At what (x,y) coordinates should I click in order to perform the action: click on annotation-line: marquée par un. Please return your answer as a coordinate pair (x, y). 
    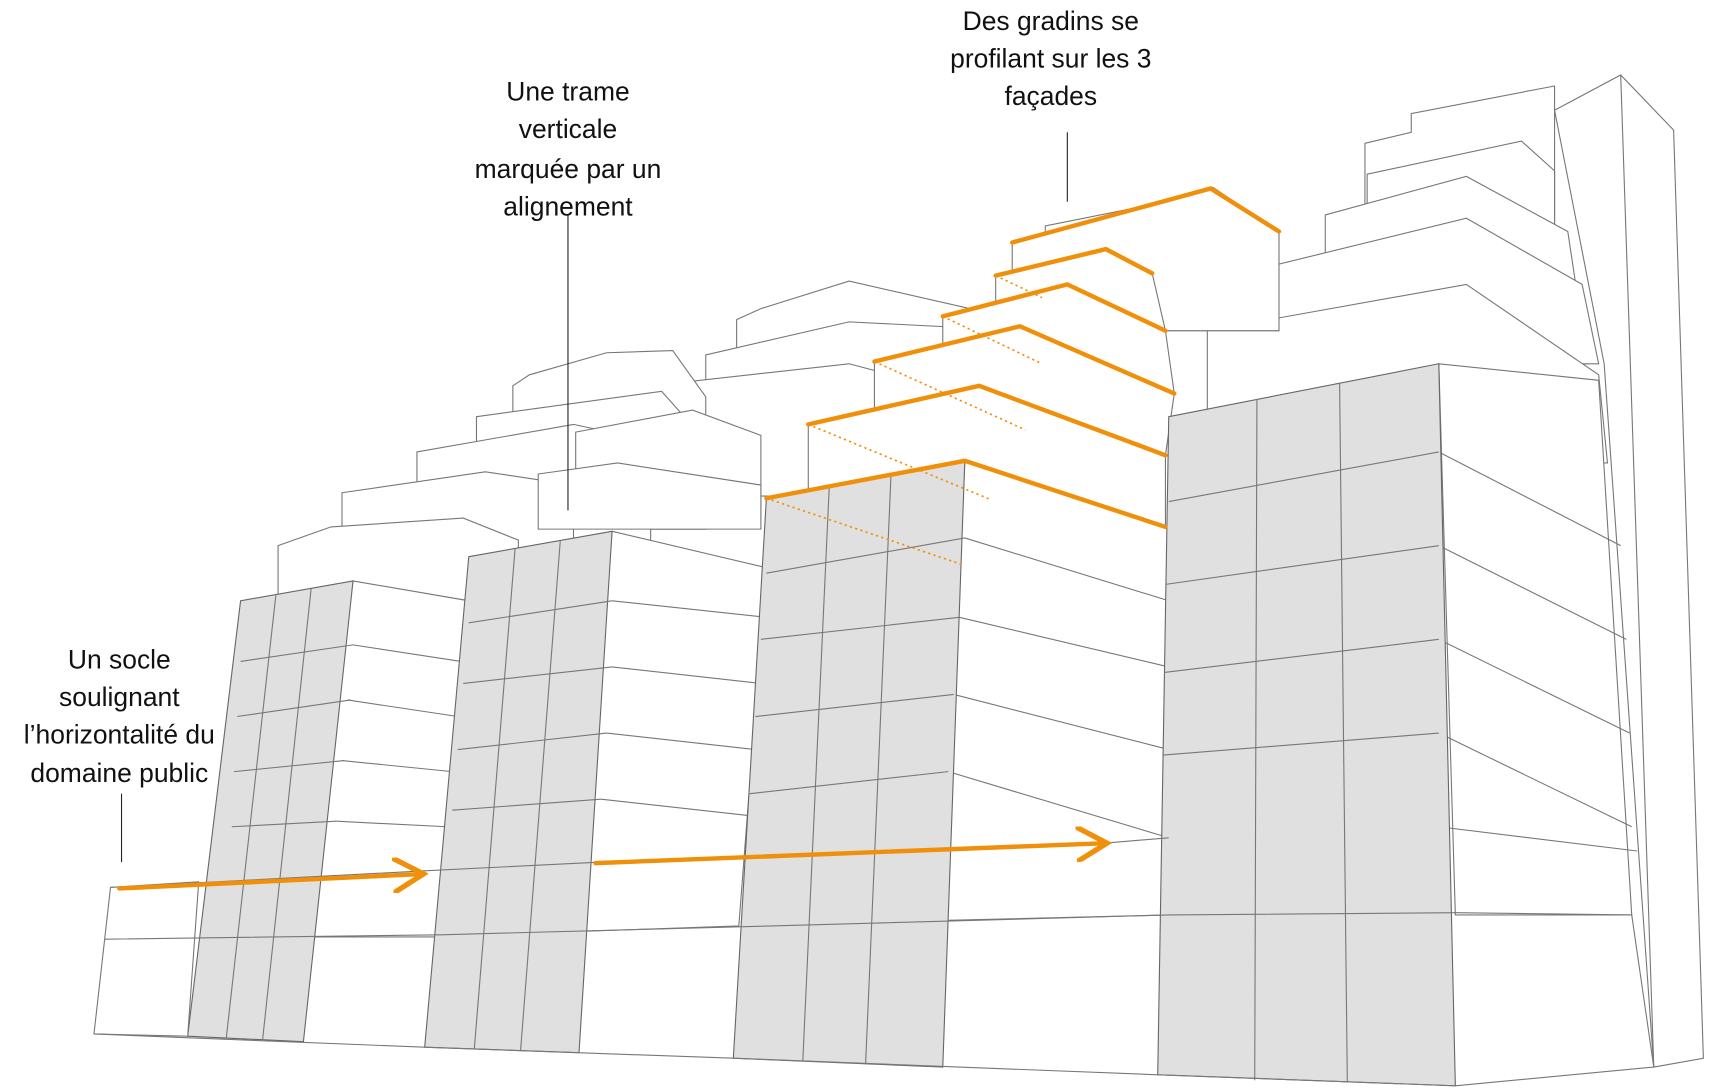
    Looking at the image, I should click on (568, 169).